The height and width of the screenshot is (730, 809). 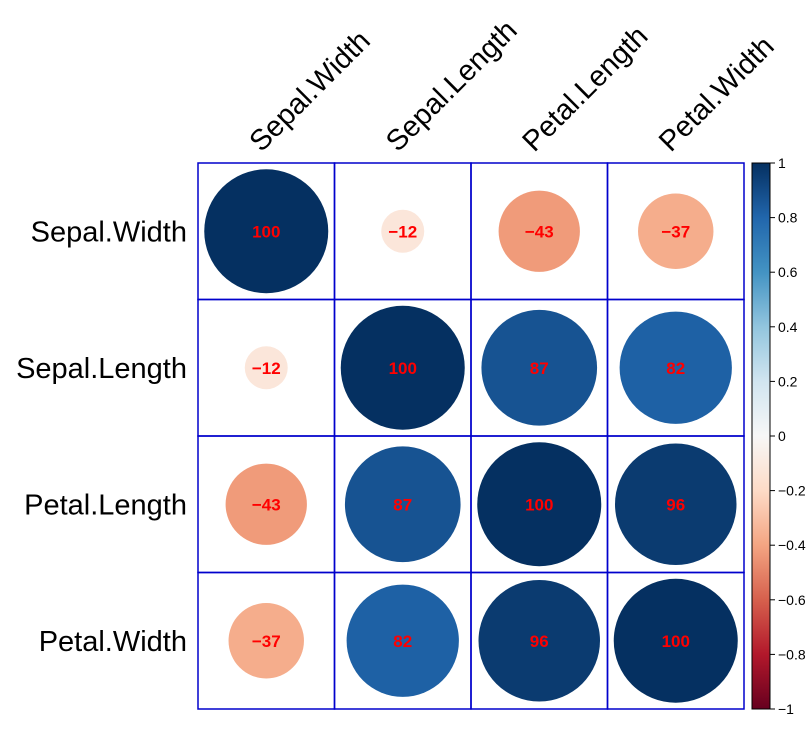 I want to click on column-label-sepal-length: Sepal.Length, so click(x=451, y=85).